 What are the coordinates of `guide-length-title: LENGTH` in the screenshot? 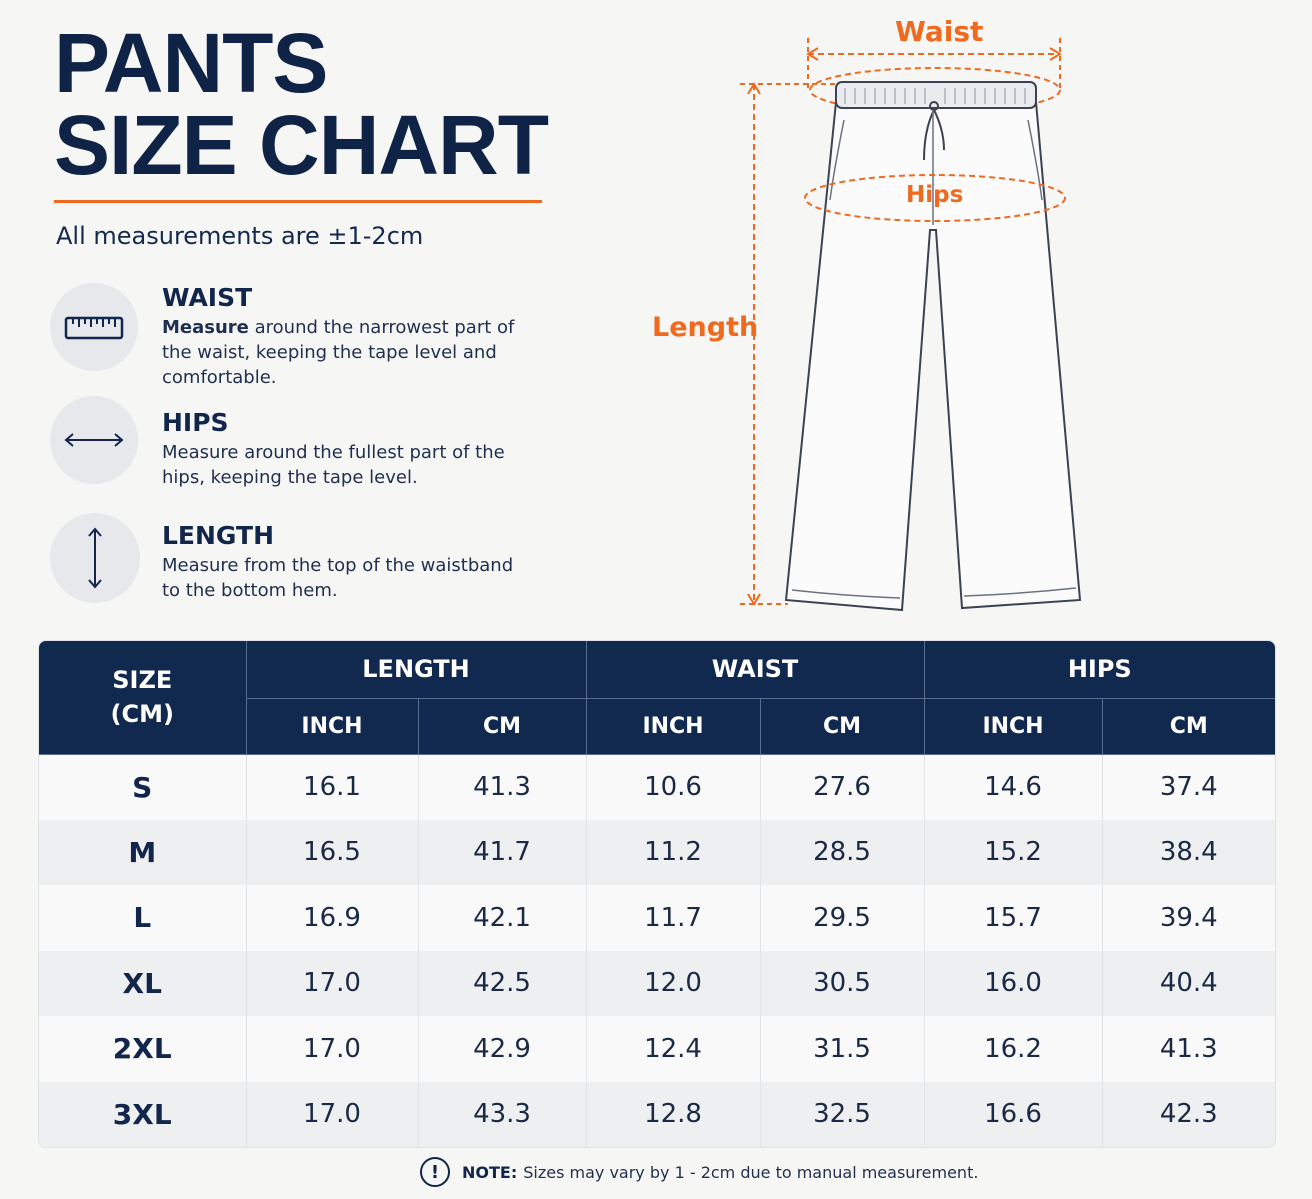 It's located at (218, 535).